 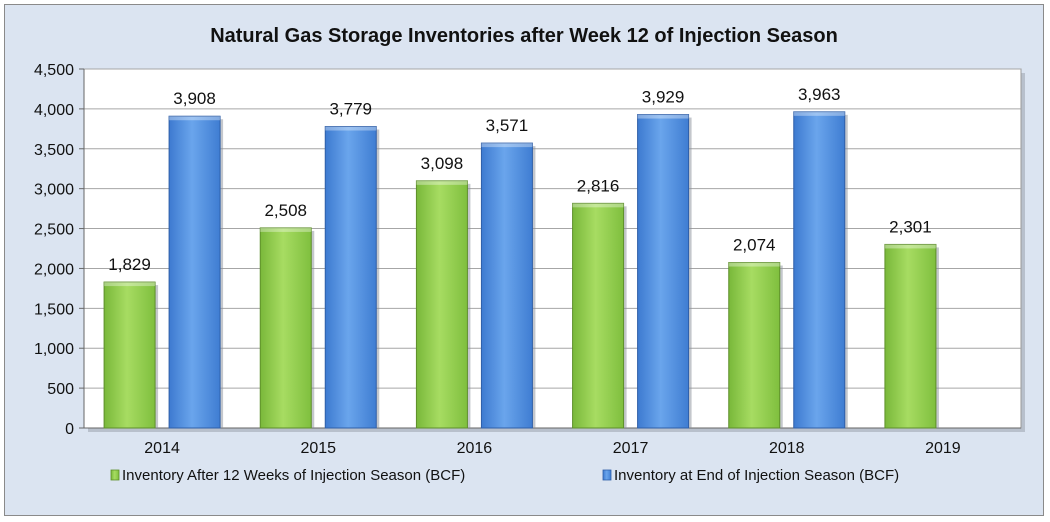 I want to click on data-label: 2,816, so click(x=598, y=185).